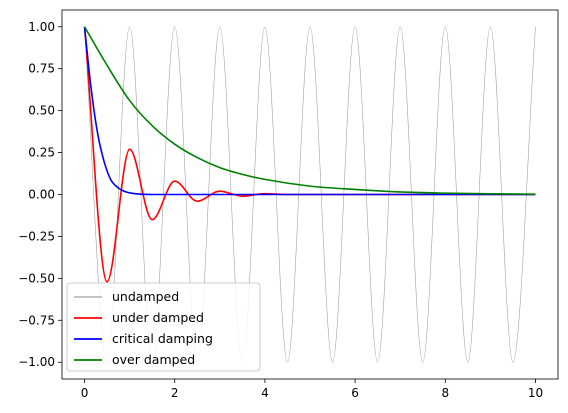 The height and width of the screenshot is (413, 568). I want to click on y-tick-label: 1.00, so click(41, 27).